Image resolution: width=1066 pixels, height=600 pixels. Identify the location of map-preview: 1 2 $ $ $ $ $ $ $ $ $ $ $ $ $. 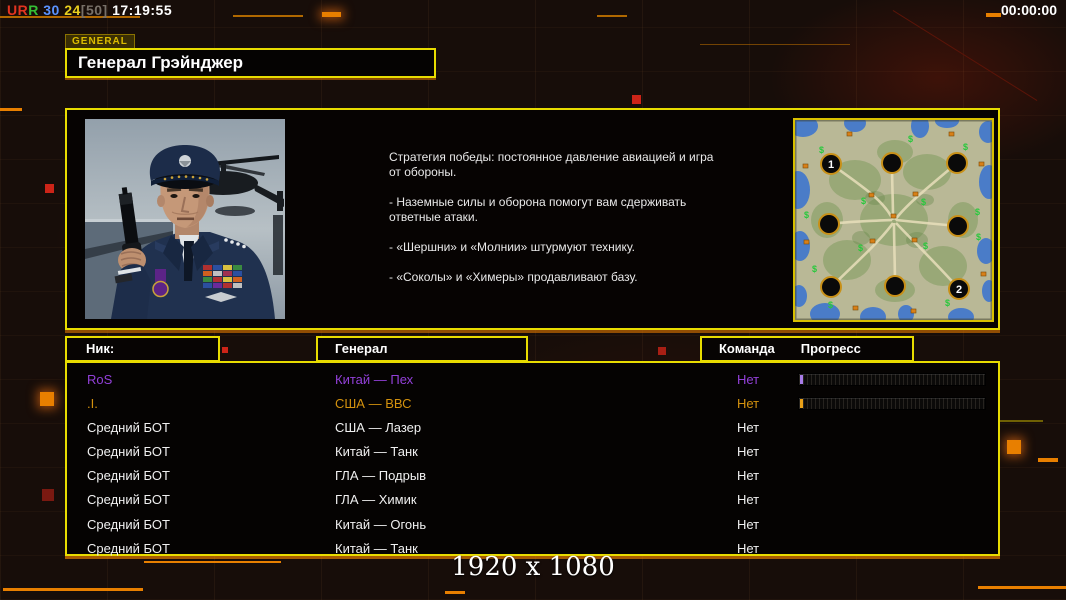
(893, 220).